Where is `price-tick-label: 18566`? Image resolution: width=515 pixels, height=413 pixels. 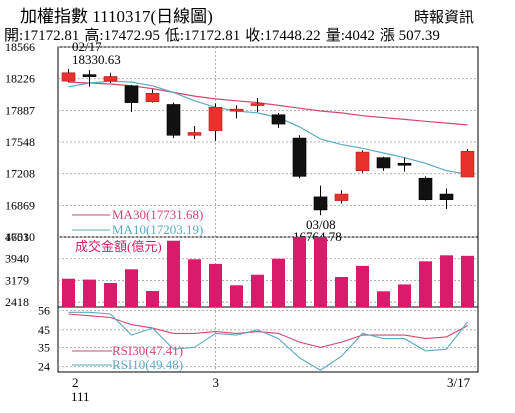
price-tick-label: 18566 is located at coordinates (20, 47).